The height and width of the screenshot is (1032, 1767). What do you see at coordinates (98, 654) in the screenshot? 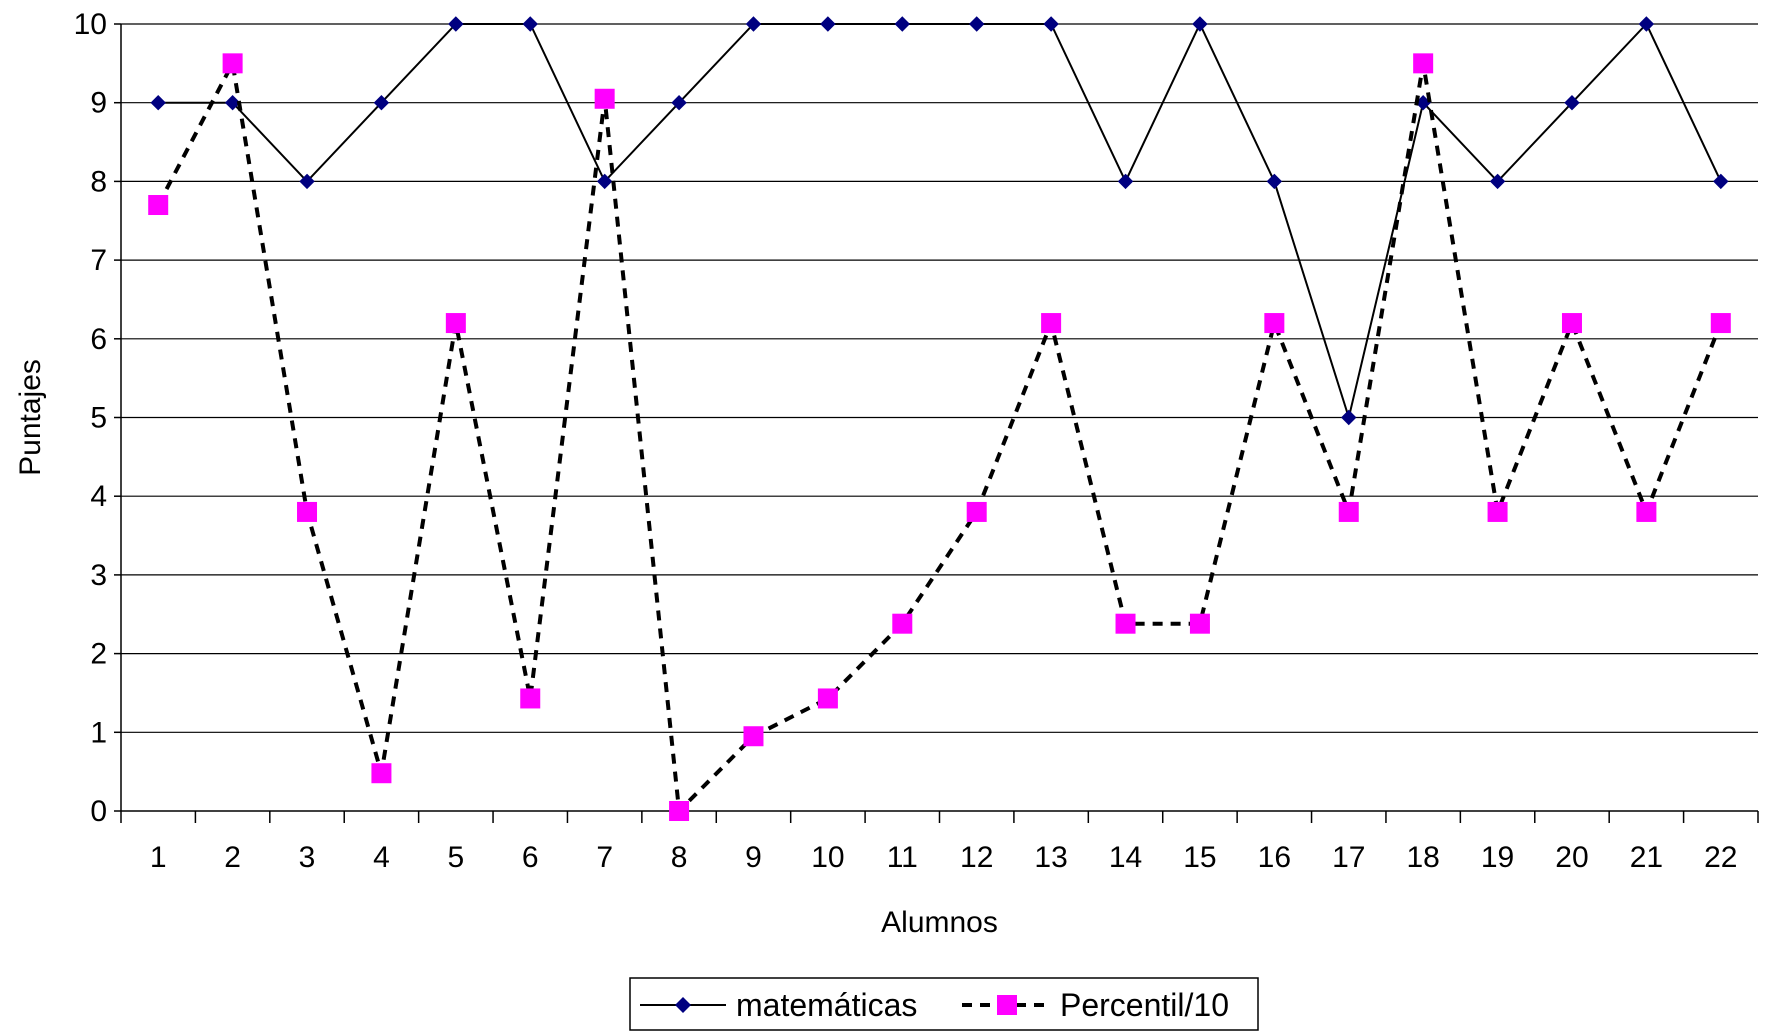
I see `y-tick-label: 2` at bounding box center [98, 654].